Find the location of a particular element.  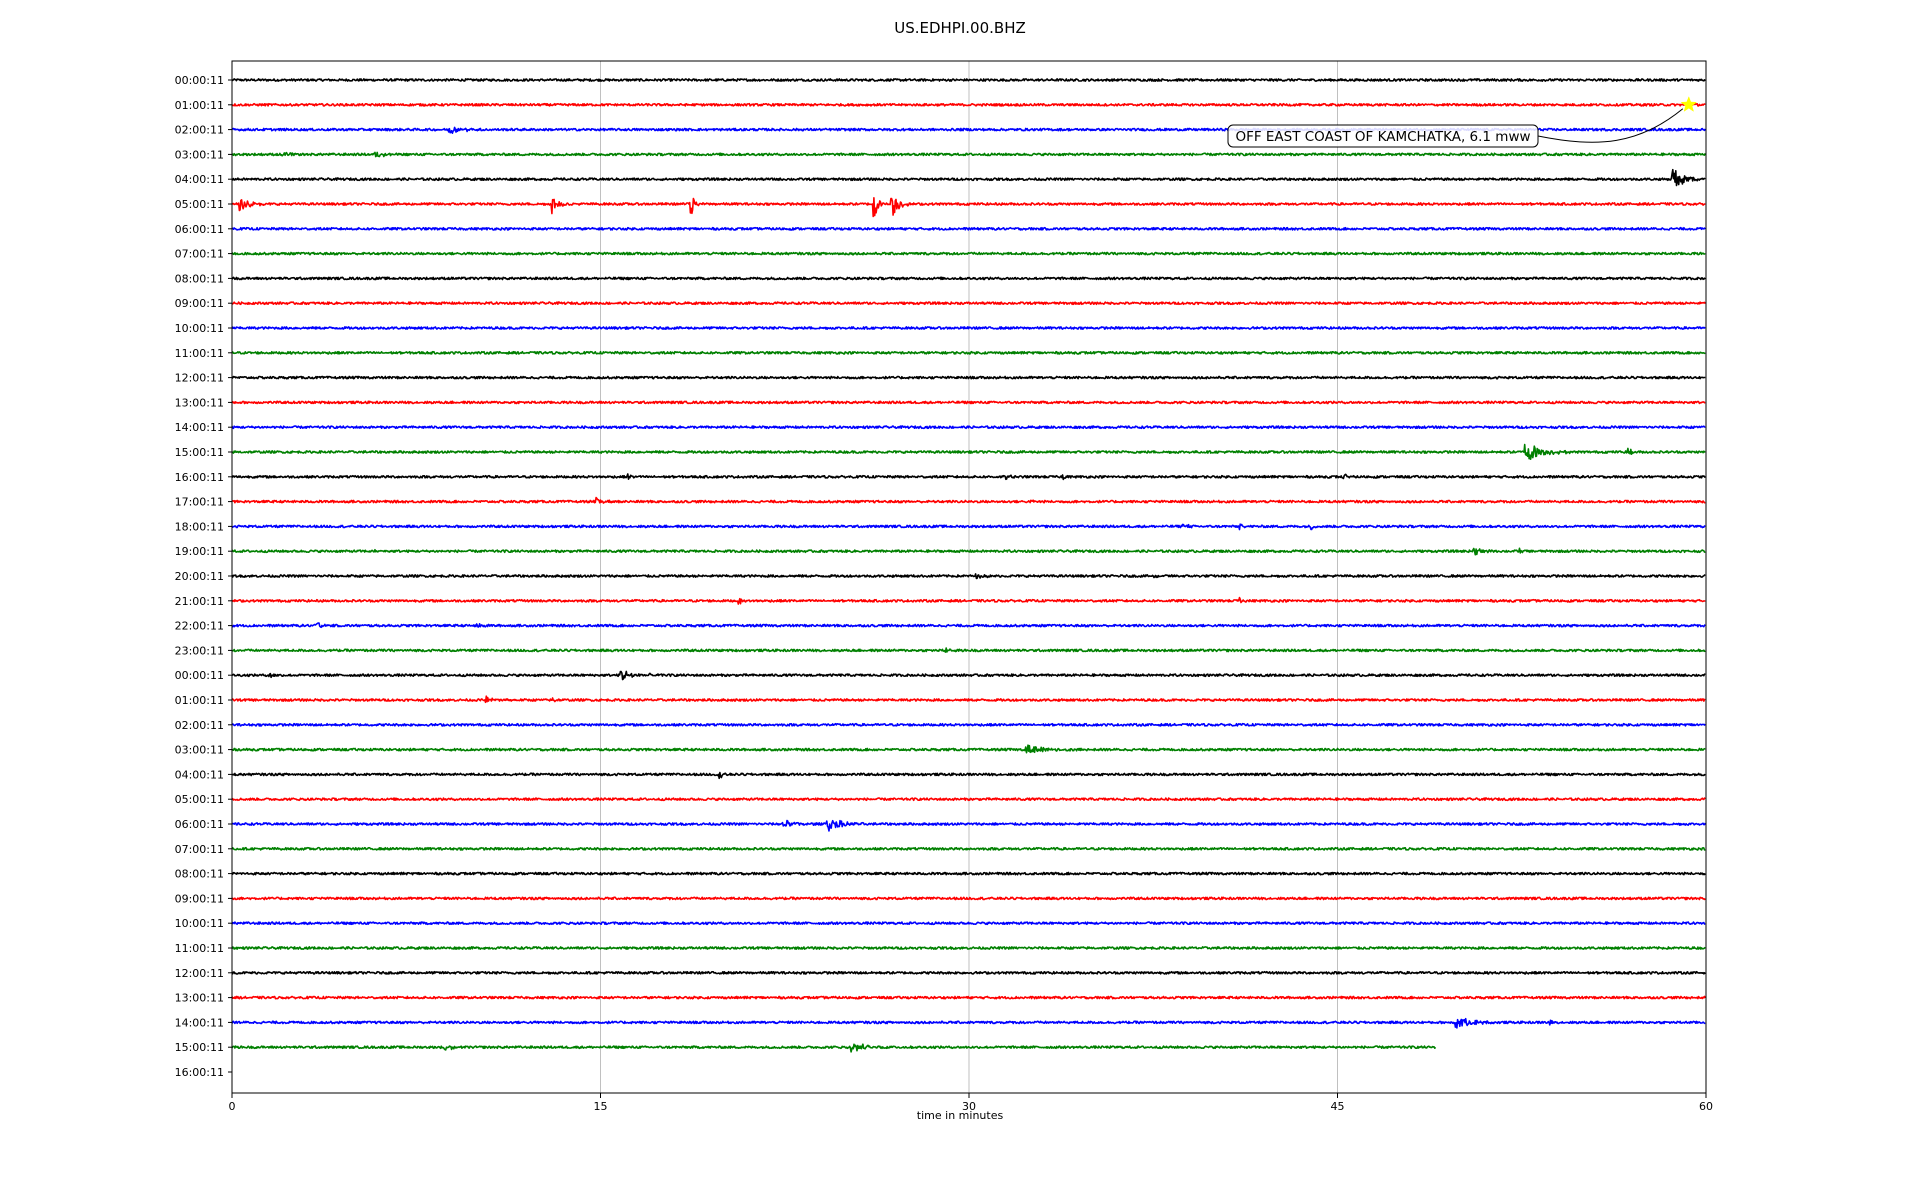

x-tick-label: 30 is located at coordinates (969, 1106).